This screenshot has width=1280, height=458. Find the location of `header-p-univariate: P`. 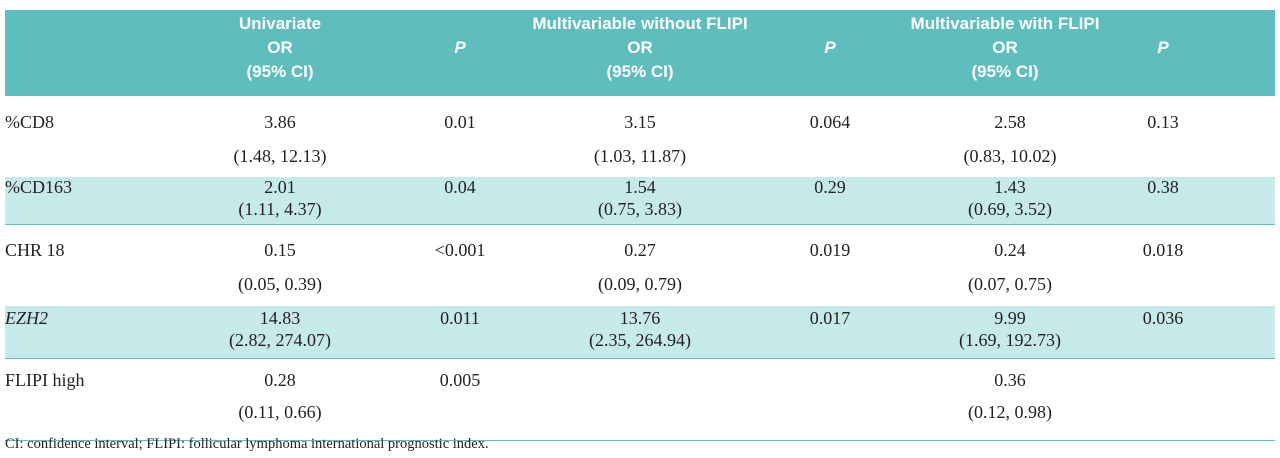

header-p-univariate: P is located at coordinates (460, 47).